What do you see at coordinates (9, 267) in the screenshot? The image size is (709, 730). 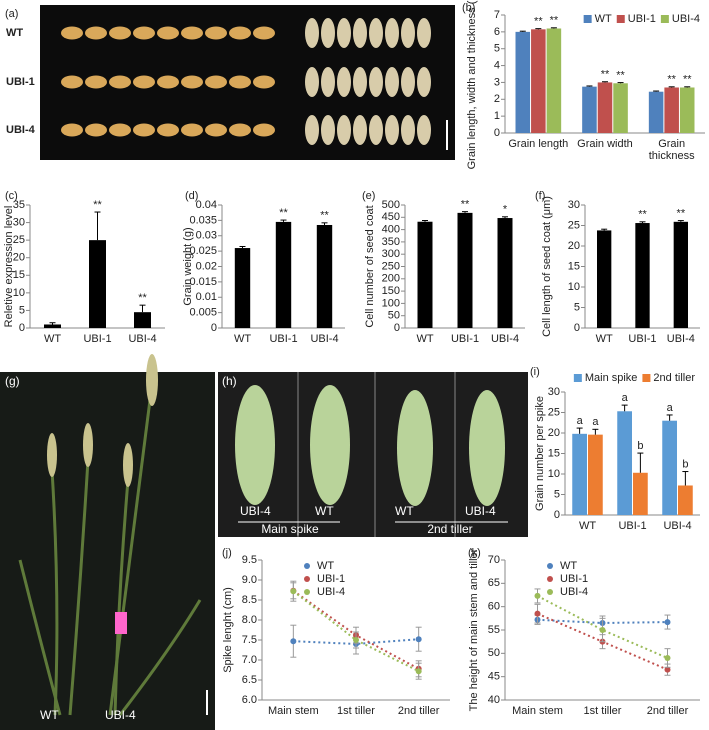 I see `y-axis-label: Reletive expression level` at bounding box center [9, 267].